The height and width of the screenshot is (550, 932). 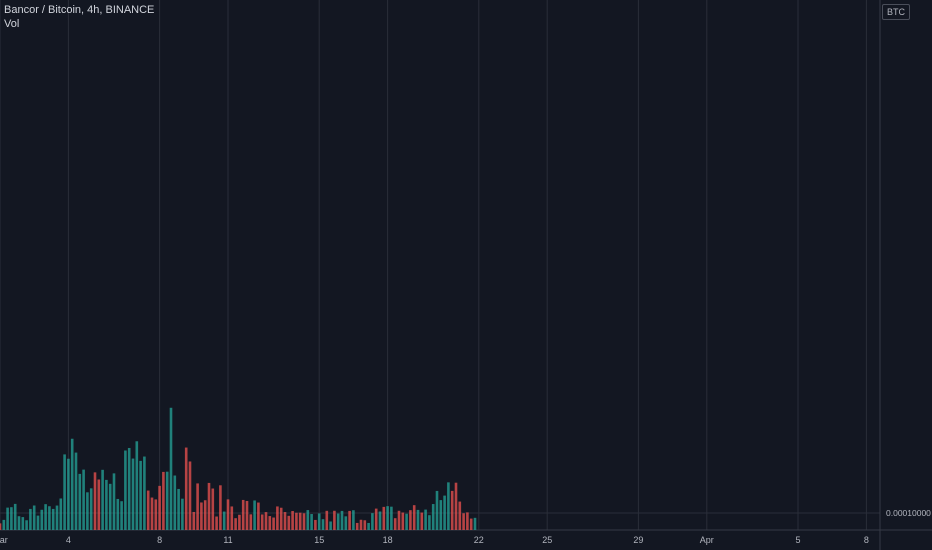 What do you see at coordinates (547, 540) in the screenshot?
I see `x-tick-label: 25` at bounding box center [547, 540].